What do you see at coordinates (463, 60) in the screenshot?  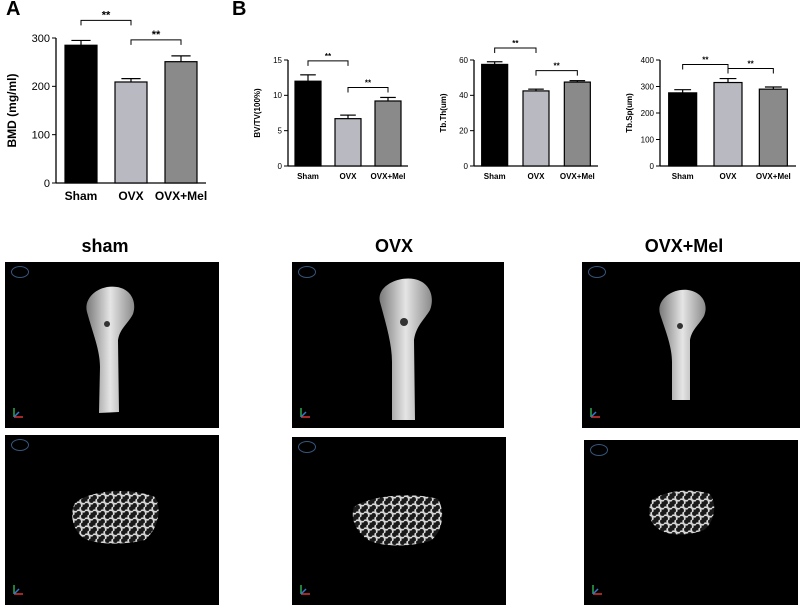 I see `y-tick-label: 60` at bounding box center [463, 60].